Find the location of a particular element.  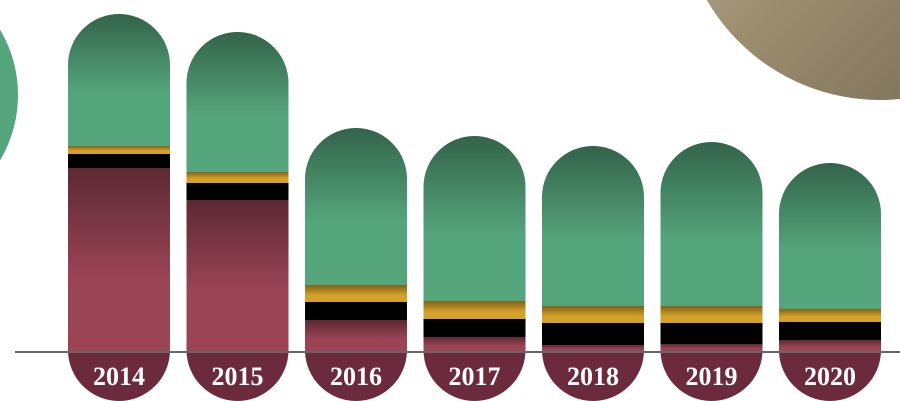

x-tick-label: 2018 is located at coordinates (593, 376).